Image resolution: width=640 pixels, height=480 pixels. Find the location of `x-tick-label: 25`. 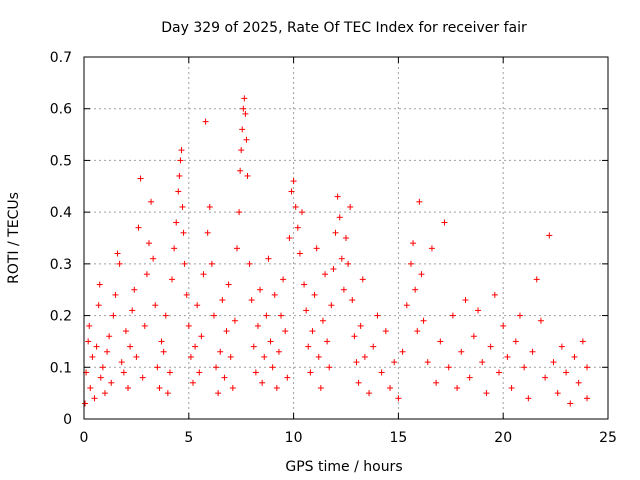

x-tick-label: 25 is located at coordinates (608, 438).